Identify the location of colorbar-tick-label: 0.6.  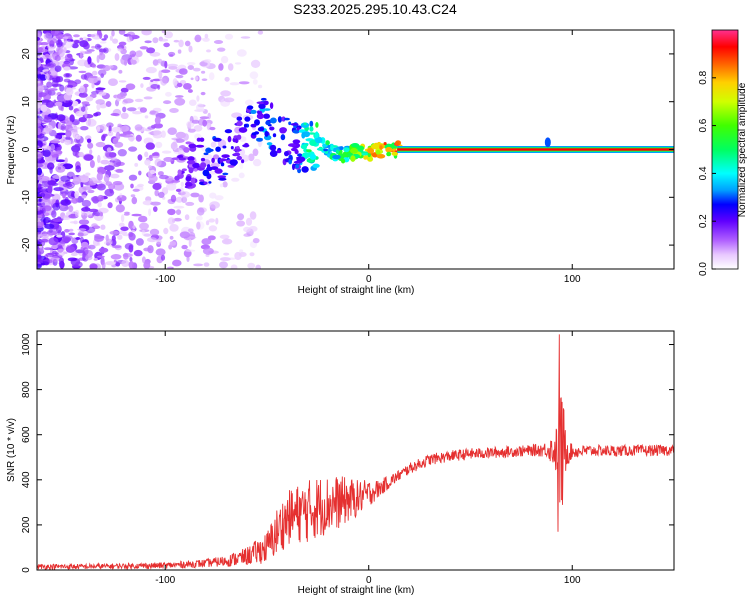
(703, 125).